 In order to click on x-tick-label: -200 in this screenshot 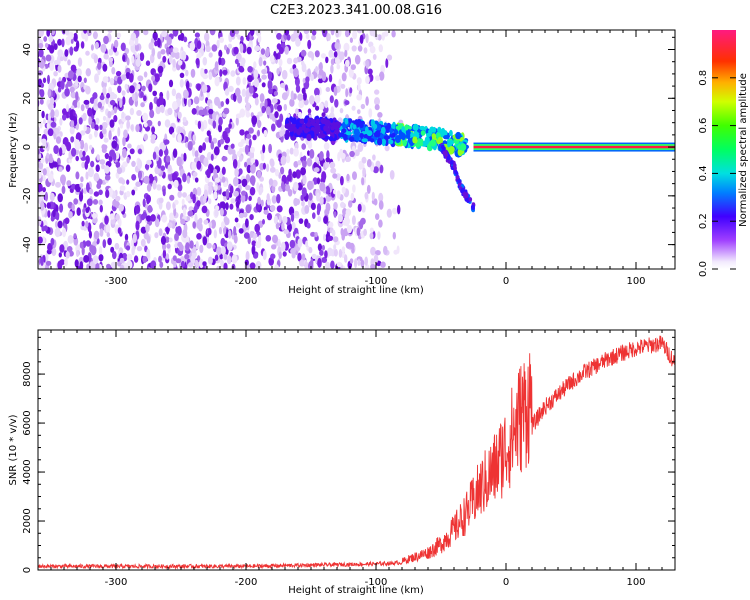, I will do `click(246, 582)`.